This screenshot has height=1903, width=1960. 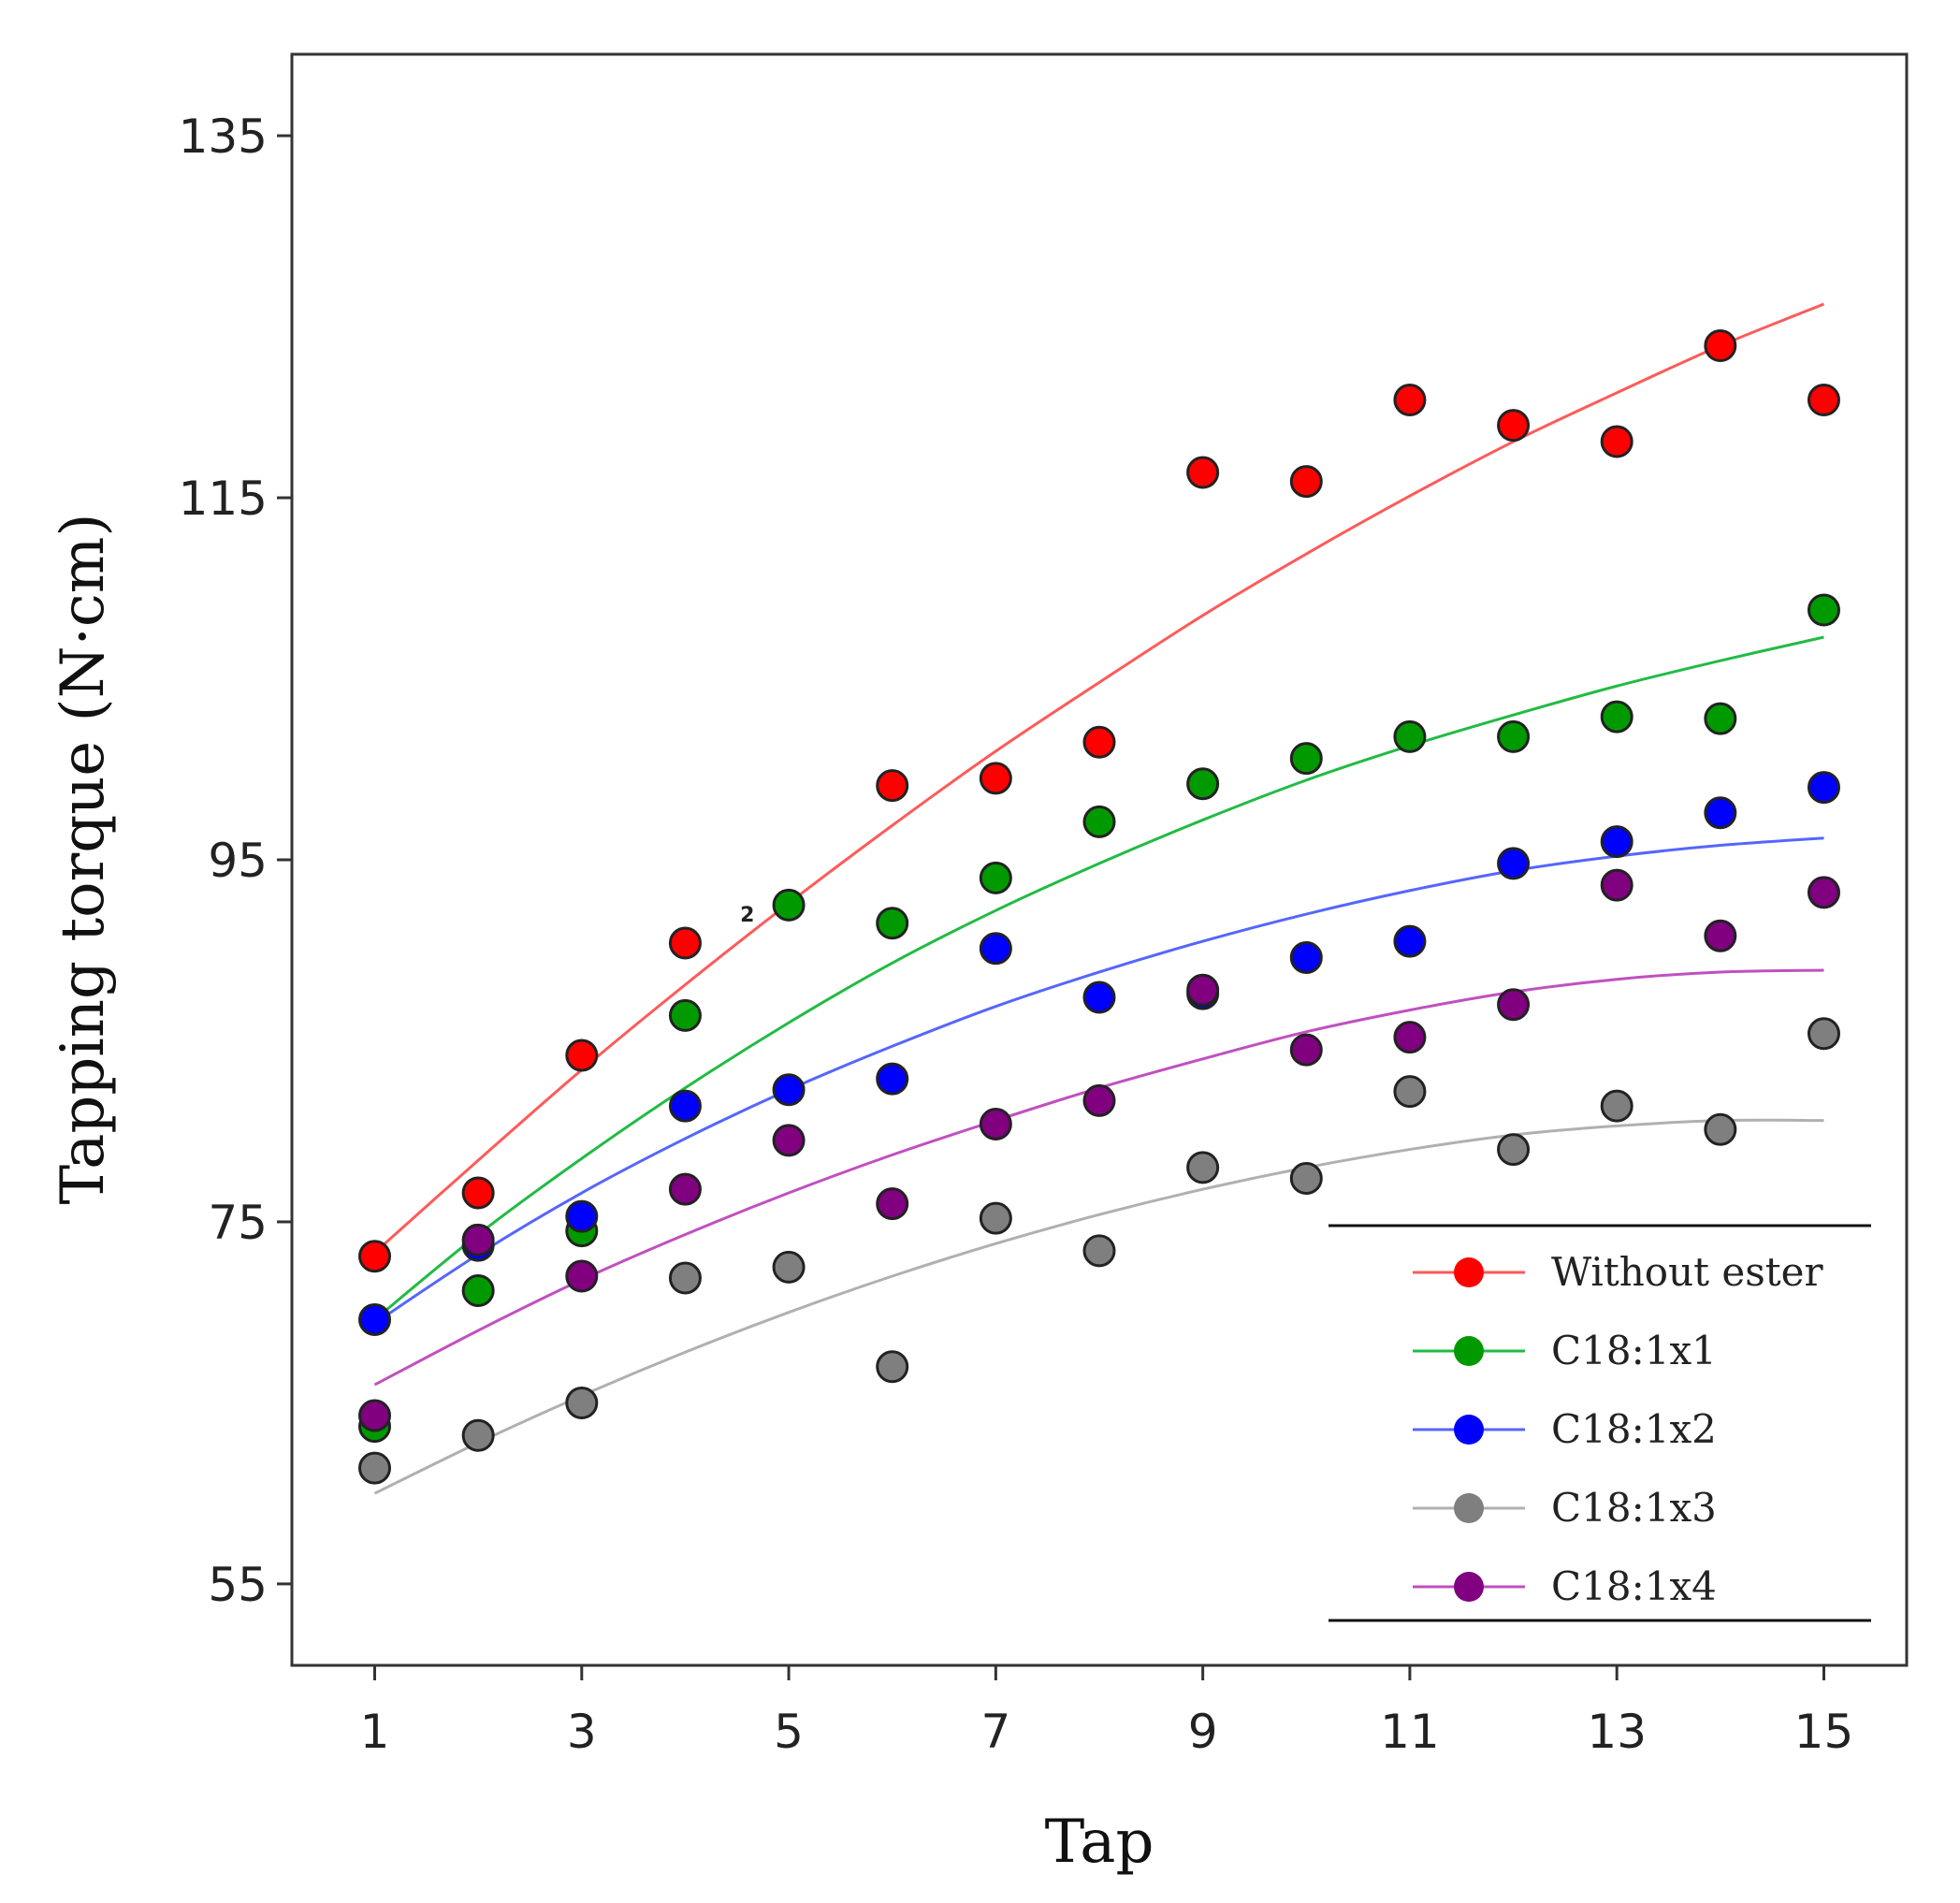 What do you see at coordinates (1634, 1429) in the screenshot?
I see `legend-label-2: C18:1x2` at bounding box center [1634, 1429].